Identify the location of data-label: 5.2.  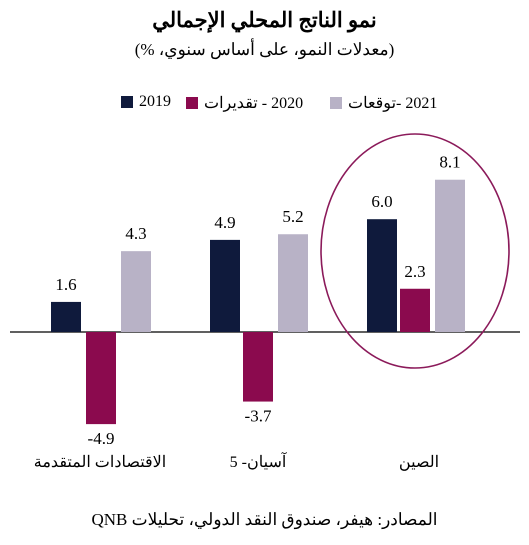
(292, 216).